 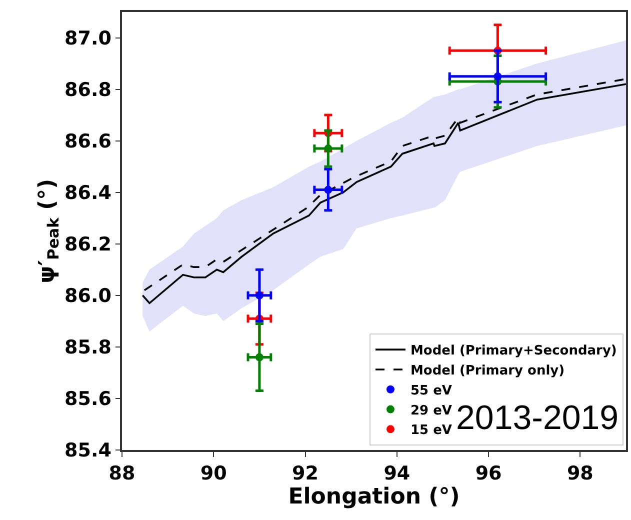 I want to click on legend-label: Model (Primary+Secondary), so click(x=513, y=351).